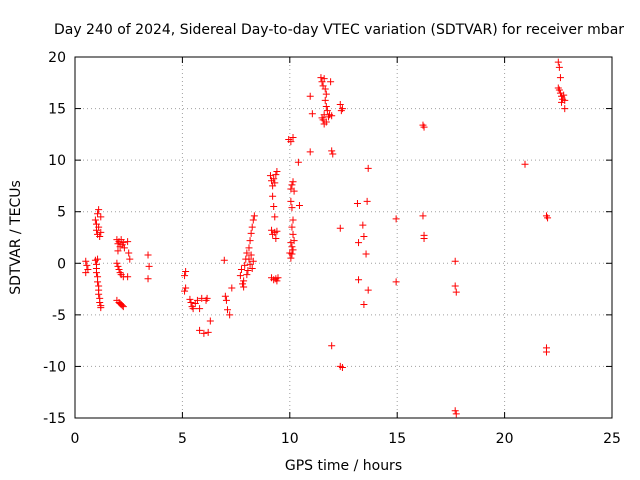 This screenshot has width=640, height=480. I want to click on x-tick-label: 5, so click(182, 439).